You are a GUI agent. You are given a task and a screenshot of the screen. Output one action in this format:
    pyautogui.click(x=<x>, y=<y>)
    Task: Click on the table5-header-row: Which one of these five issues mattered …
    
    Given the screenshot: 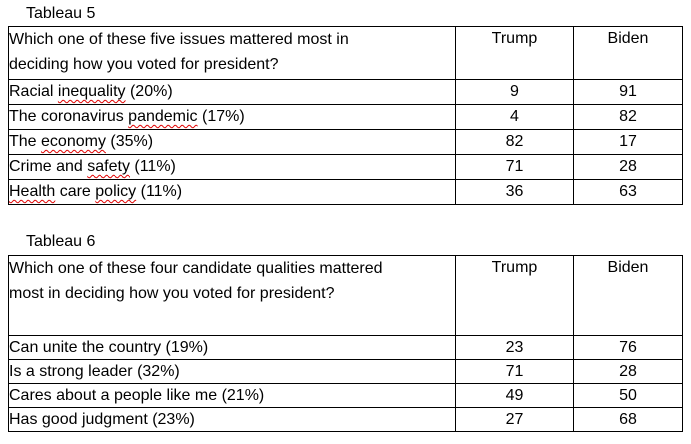 What is the action you would take?
    pyautogui.click(x=345, y=53)
    